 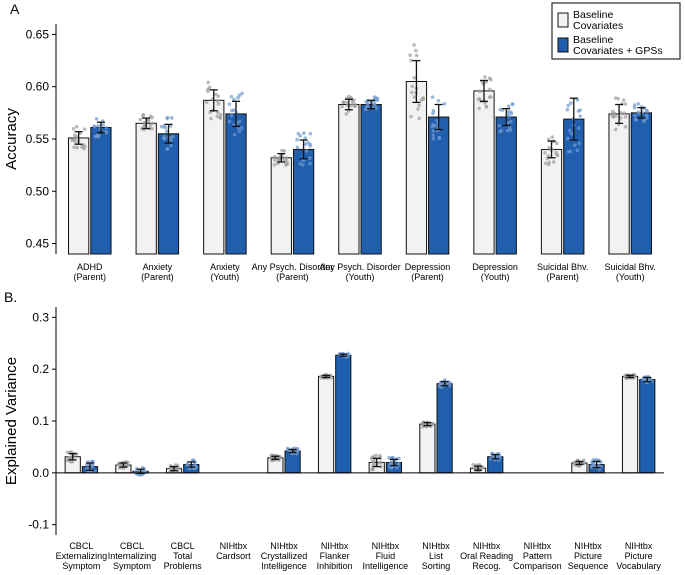 What do you see at coordinates (360, 267) in the screenshot?
I see `panel-a-x-tick-label-4-0: Any Psych. Disorder` at bounding box center [360, 267].